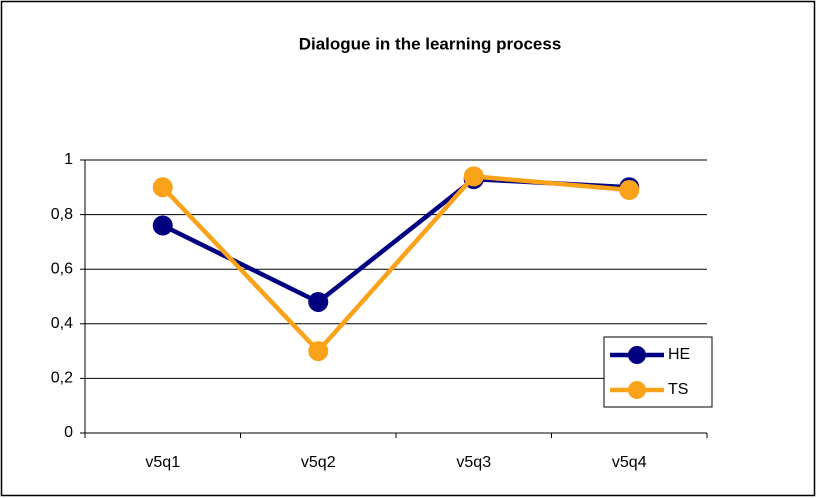 This screenshot has height=498, width=817. Describe the element at coordinates (318, 462) in the screenshot. I see `x-tick-label: v5q2` at that location.